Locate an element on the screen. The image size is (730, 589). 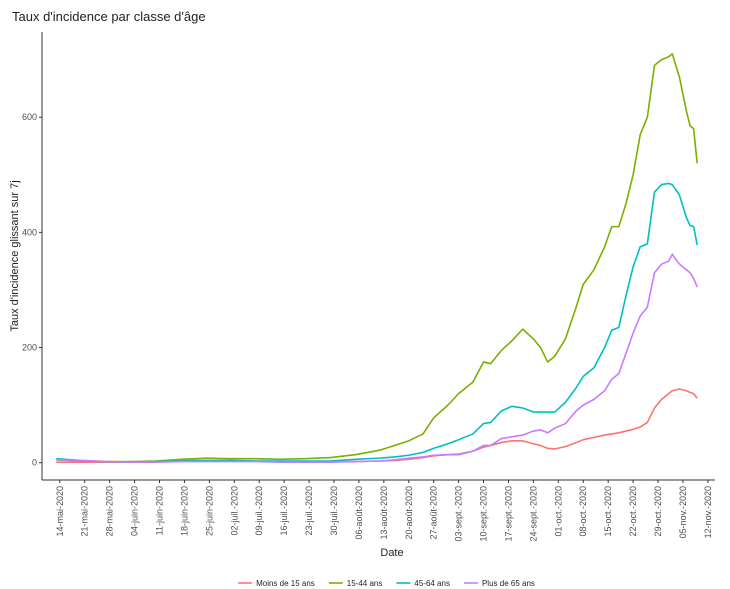
x-tick-label: 28-mai-2020 is located at coordinates (110, 511).